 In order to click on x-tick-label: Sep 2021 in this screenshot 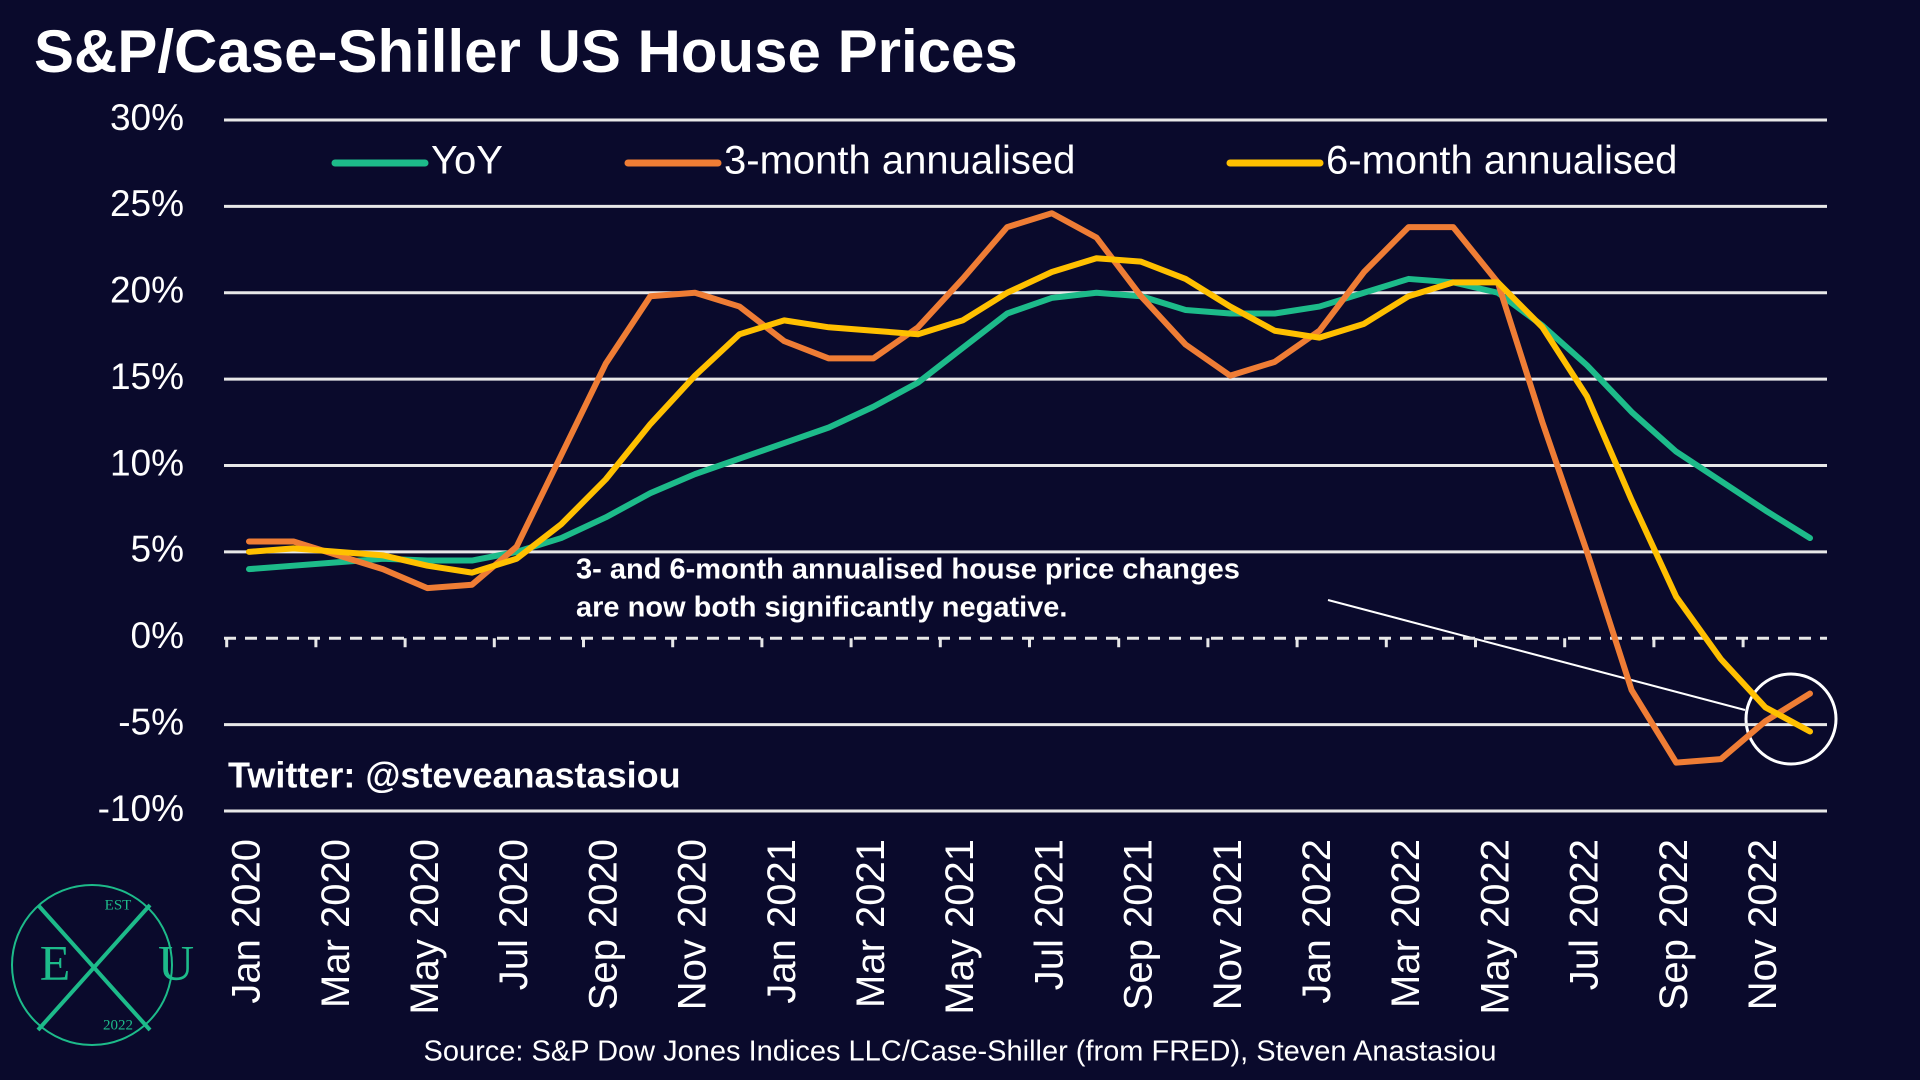, I will do `click(1139, 924)`.